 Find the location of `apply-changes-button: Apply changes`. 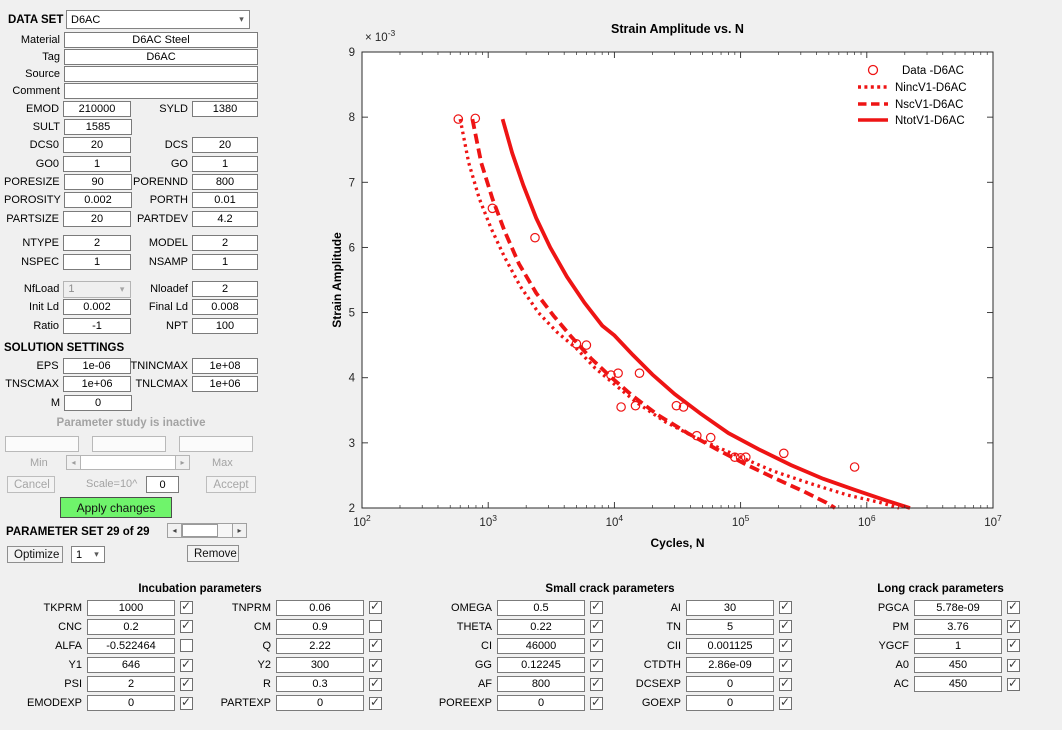

apply-changes-button: Apply changes is located at coordinates (116, 507).